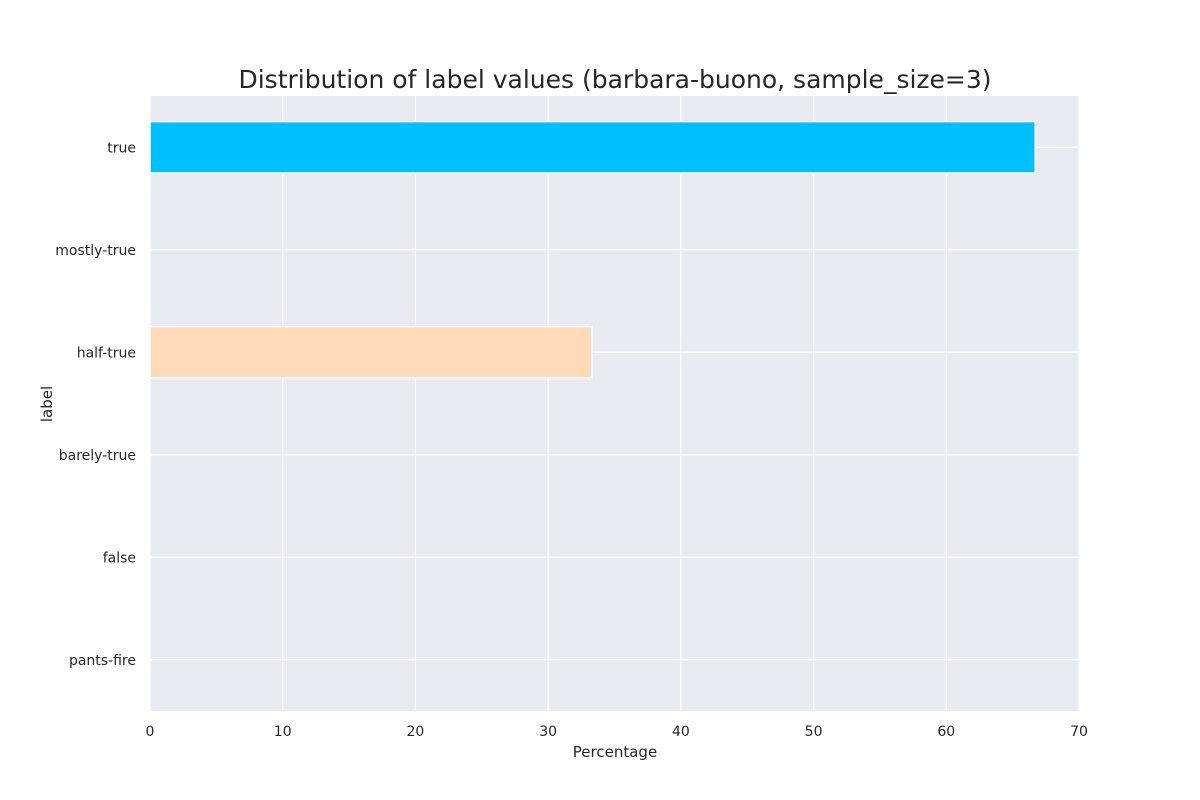 The width and height of the screenshot is (1200, 800). I want to click on y-tick-label: mostly-true, so click(95, 251).